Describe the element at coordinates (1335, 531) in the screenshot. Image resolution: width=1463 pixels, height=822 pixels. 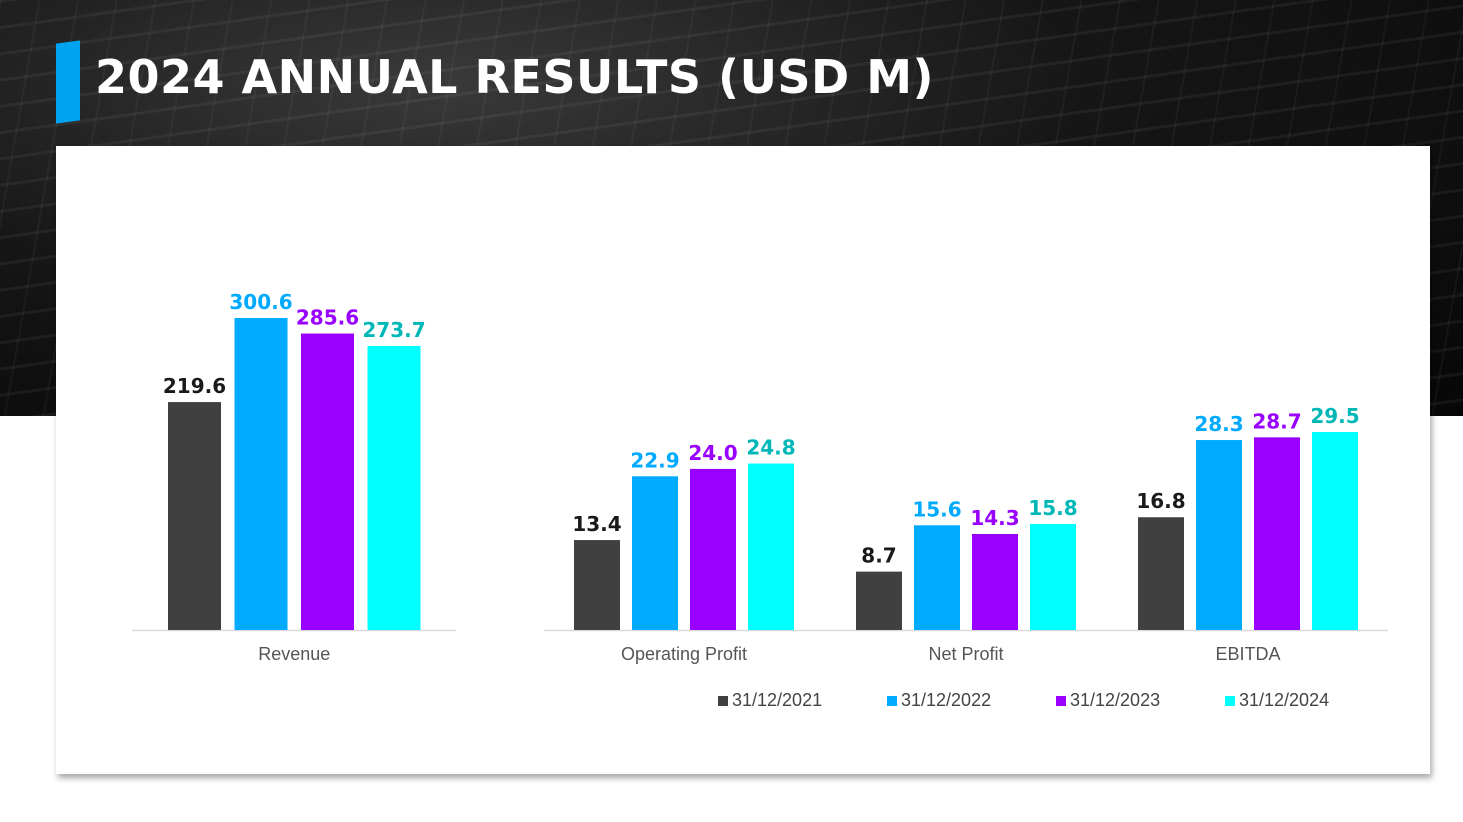
I see `bar-ebitda-31-12-2024` at that location.